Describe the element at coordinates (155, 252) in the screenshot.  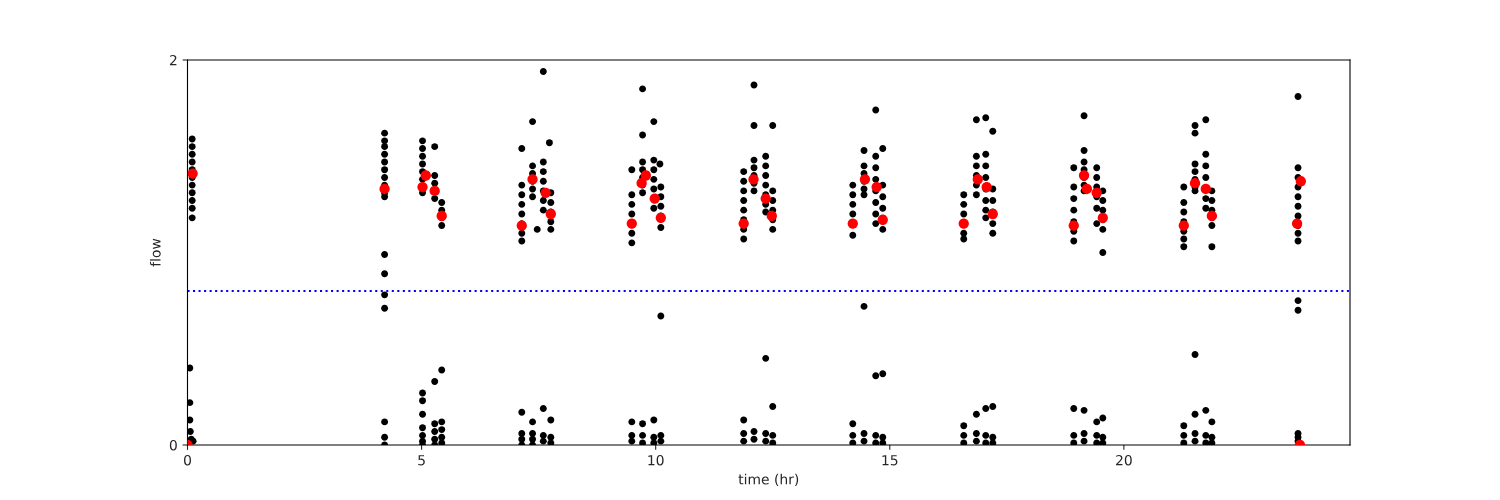
I see `y-axis-title: flow` at that location.